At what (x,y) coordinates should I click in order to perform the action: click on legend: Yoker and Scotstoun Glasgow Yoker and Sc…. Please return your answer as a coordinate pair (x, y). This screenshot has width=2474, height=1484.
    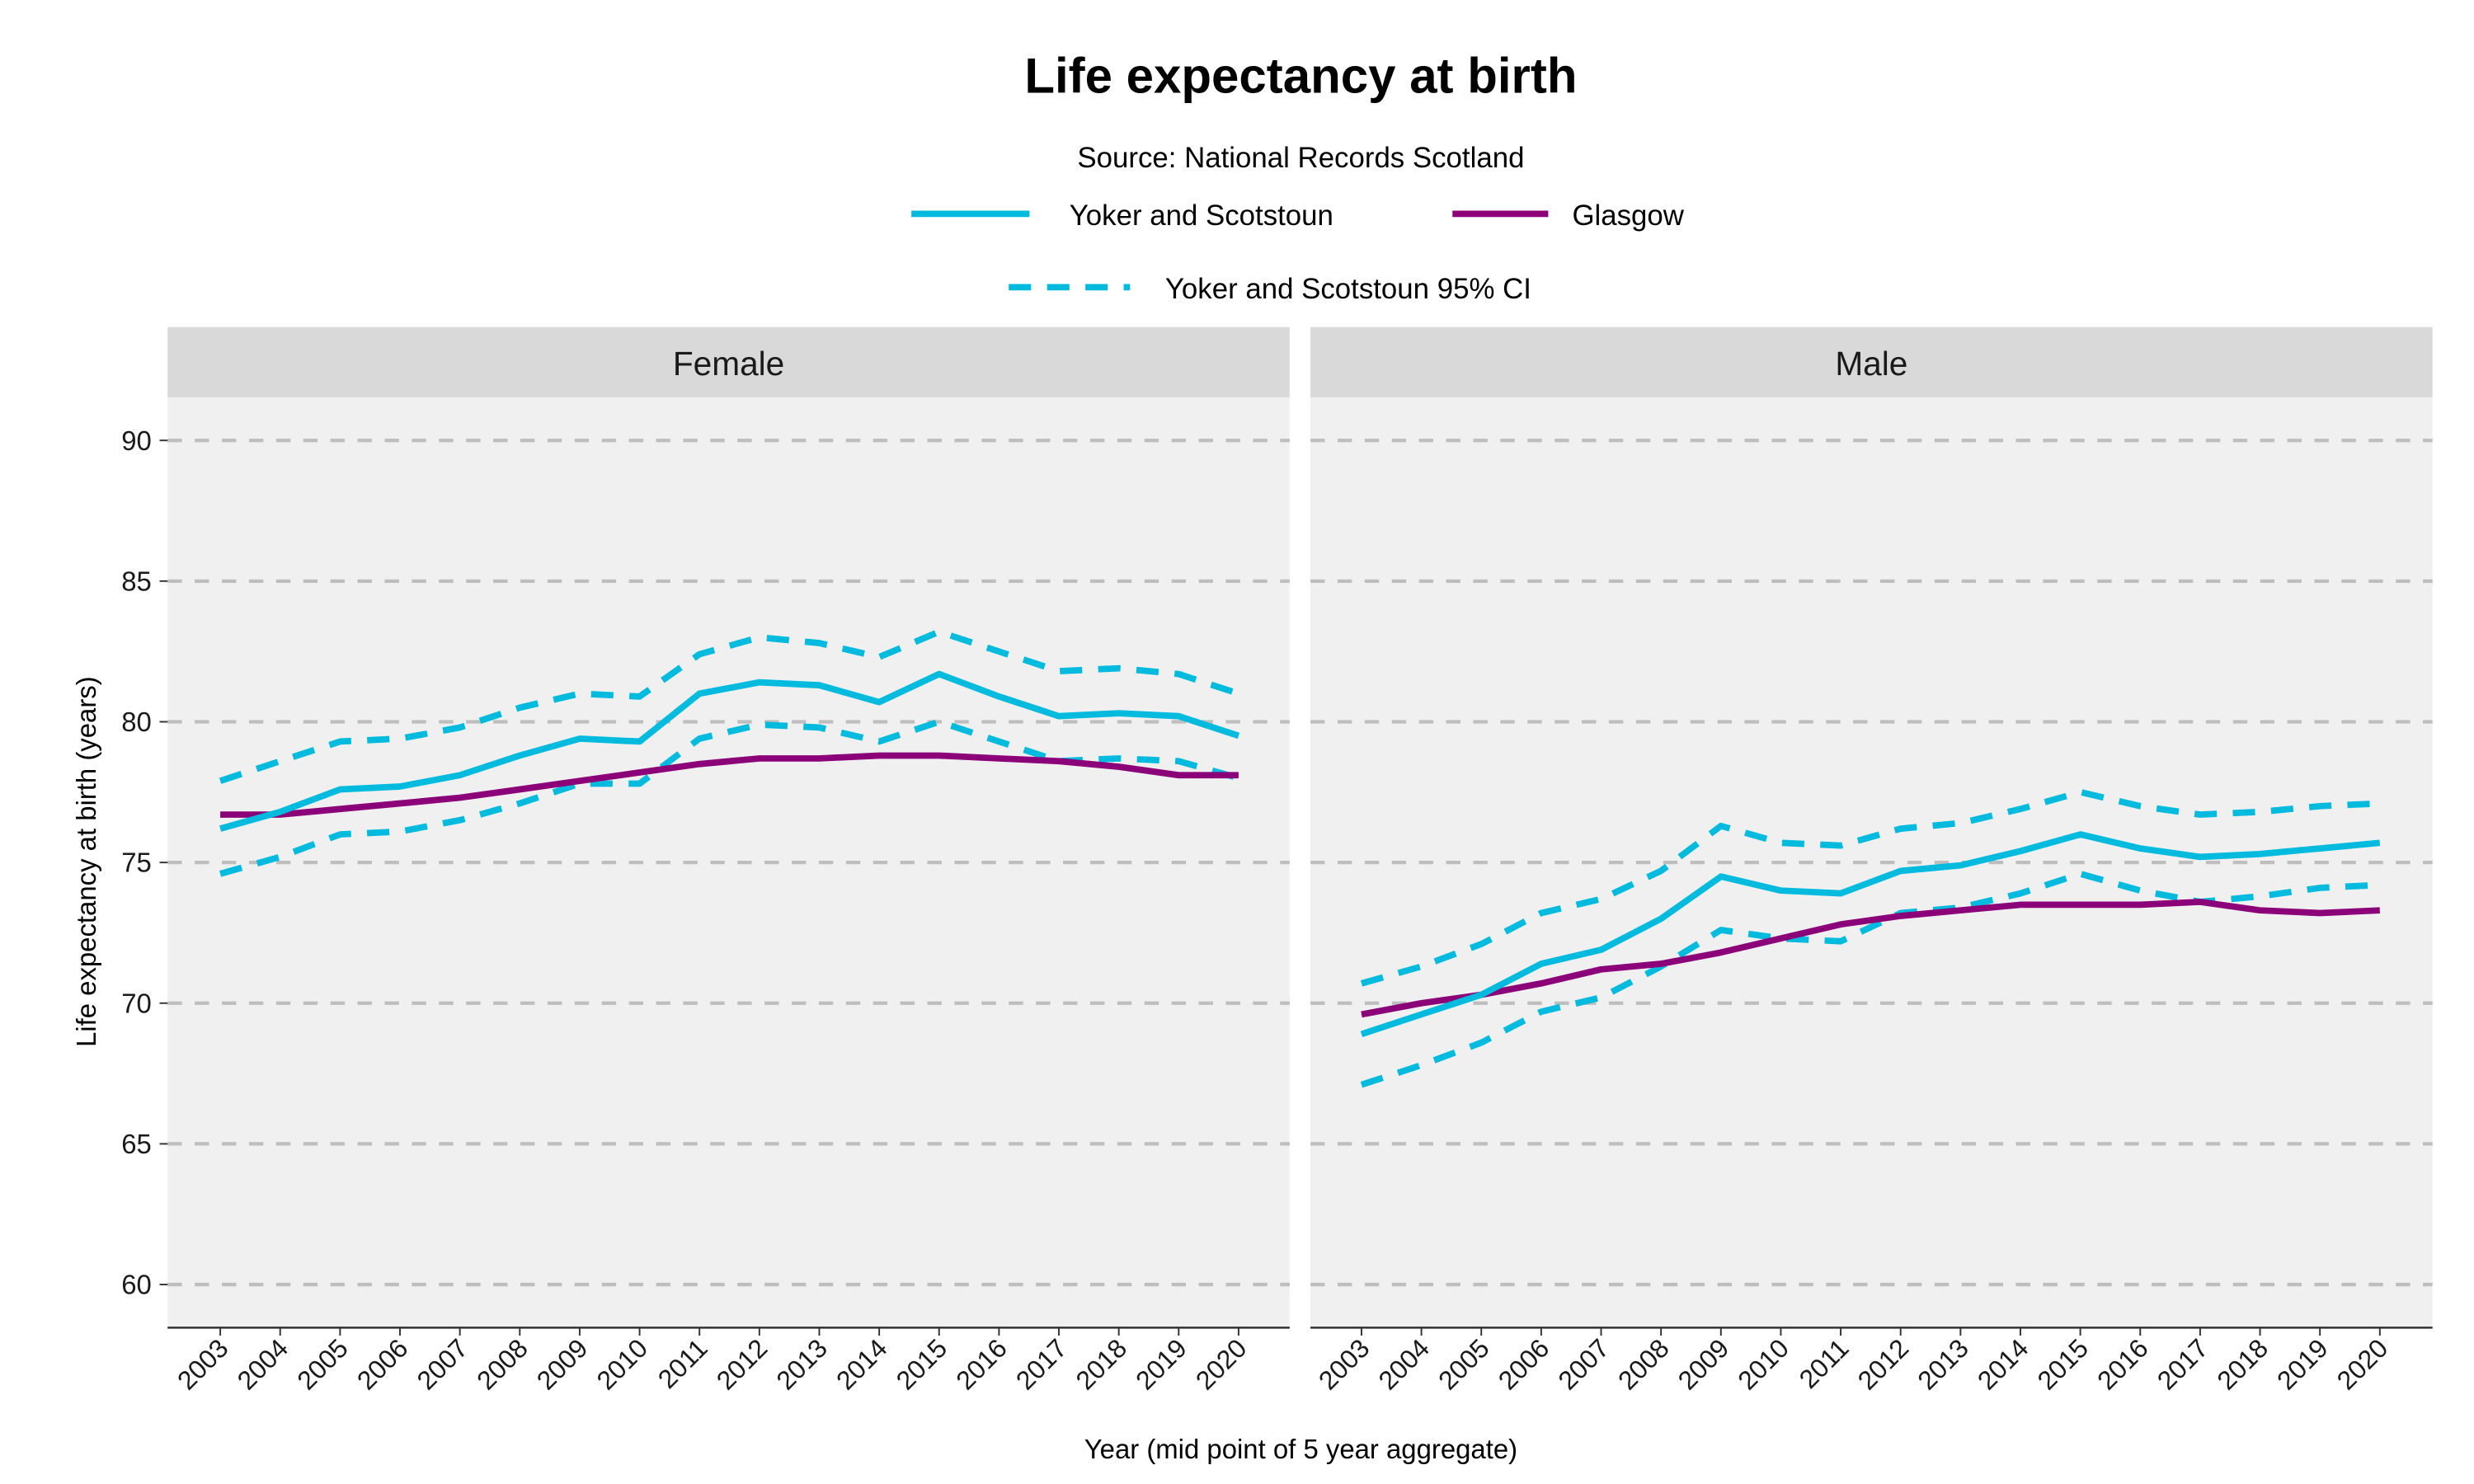
    Looking at the image, I should click on (1298, 252).